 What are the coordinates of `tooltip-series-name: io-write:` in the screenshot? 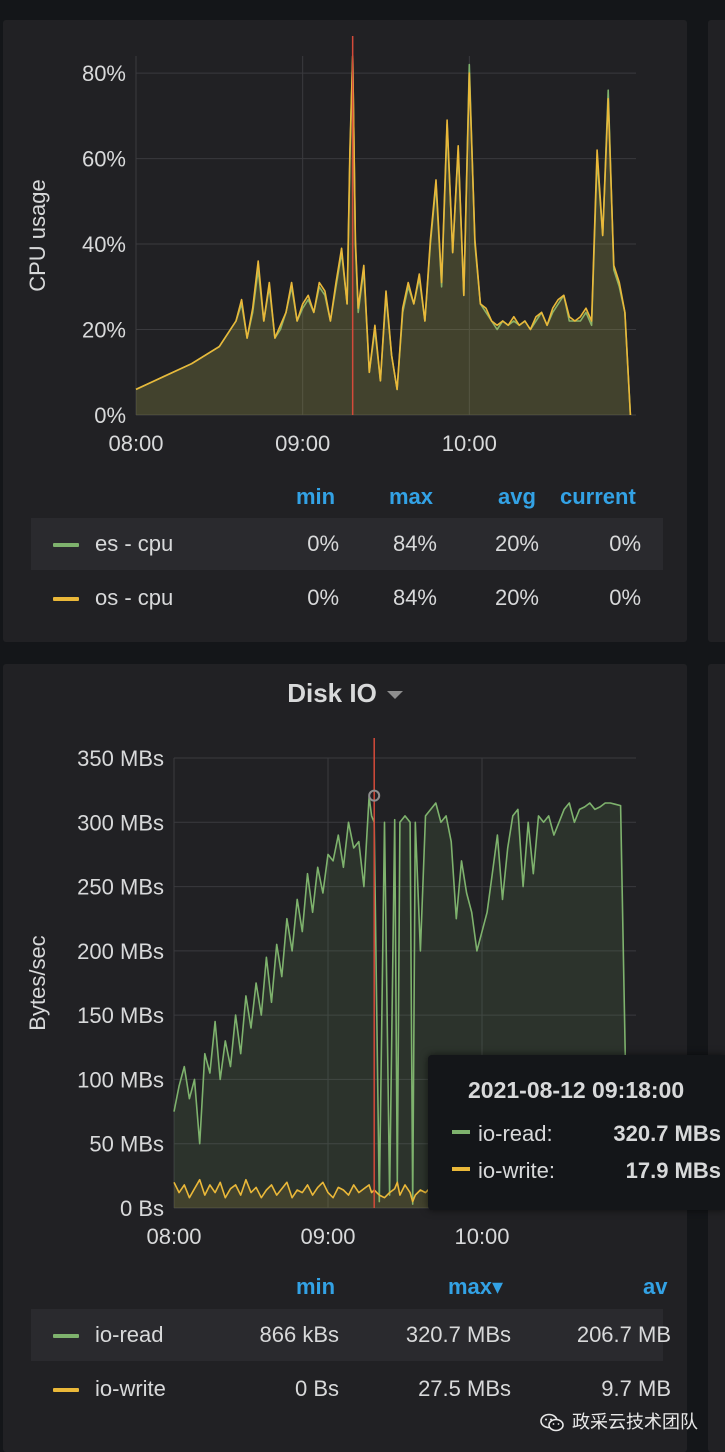 It's located at (517, 1170).